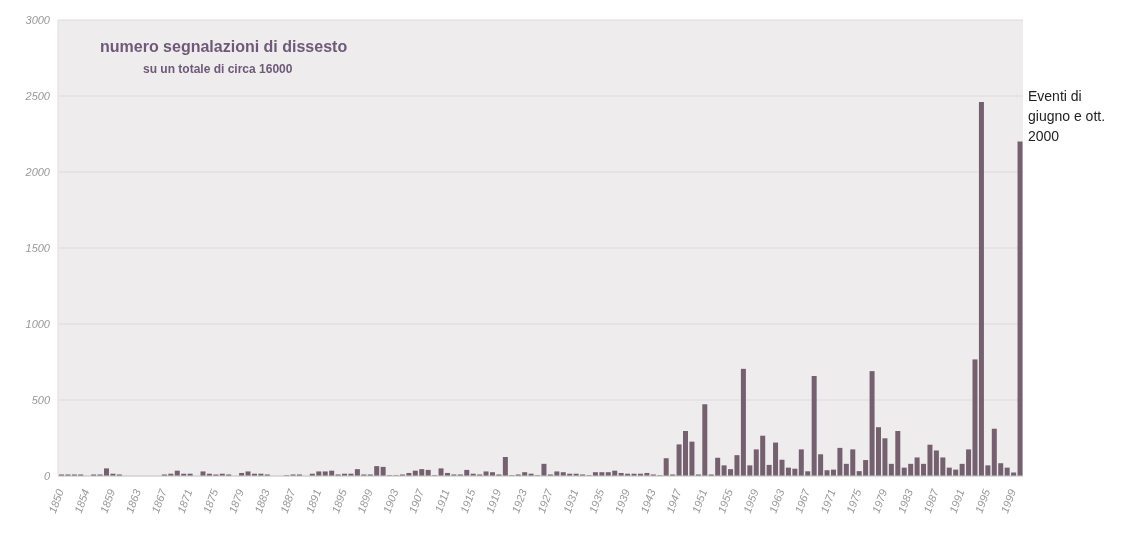 The width and height of the screenshot is (1125, 546). What do you see at coordinates (931, 500) in the screenshot?
I see `x-tick-label: 1987` at bounding box center [931, 500].